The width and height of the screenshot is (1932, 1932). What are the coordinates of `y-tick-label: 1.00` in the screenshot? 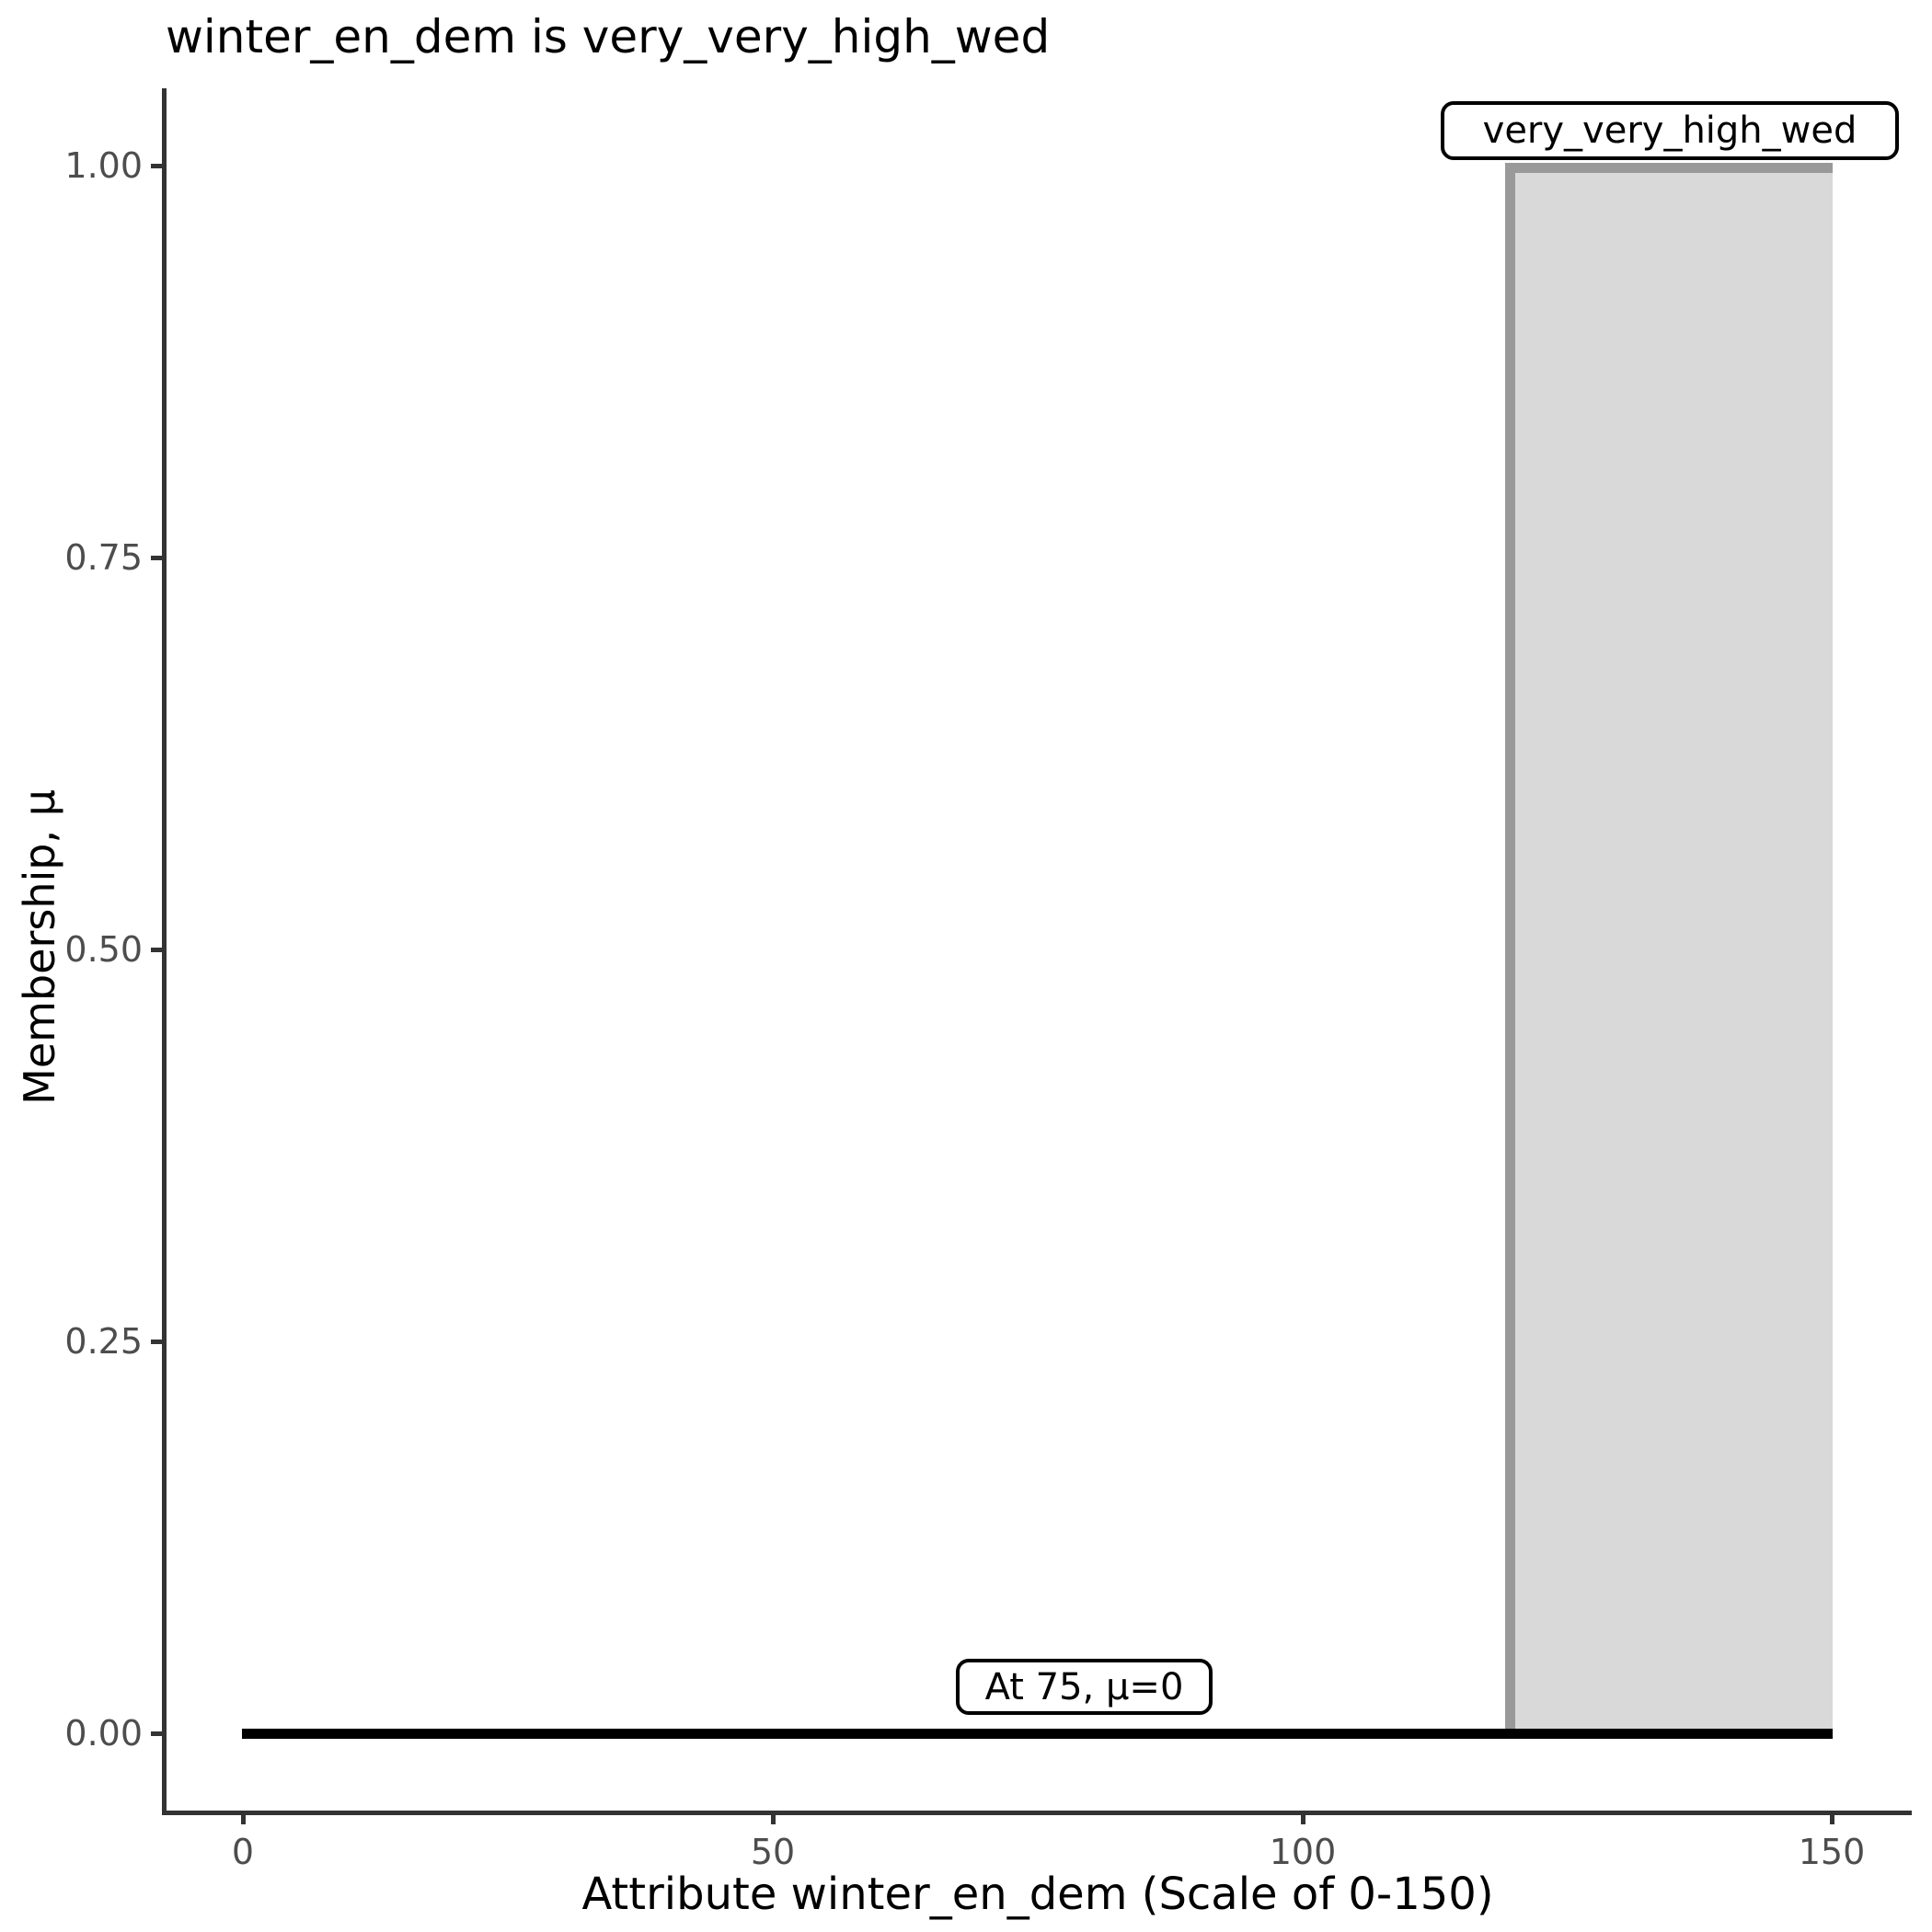 It's located at (103, 165).